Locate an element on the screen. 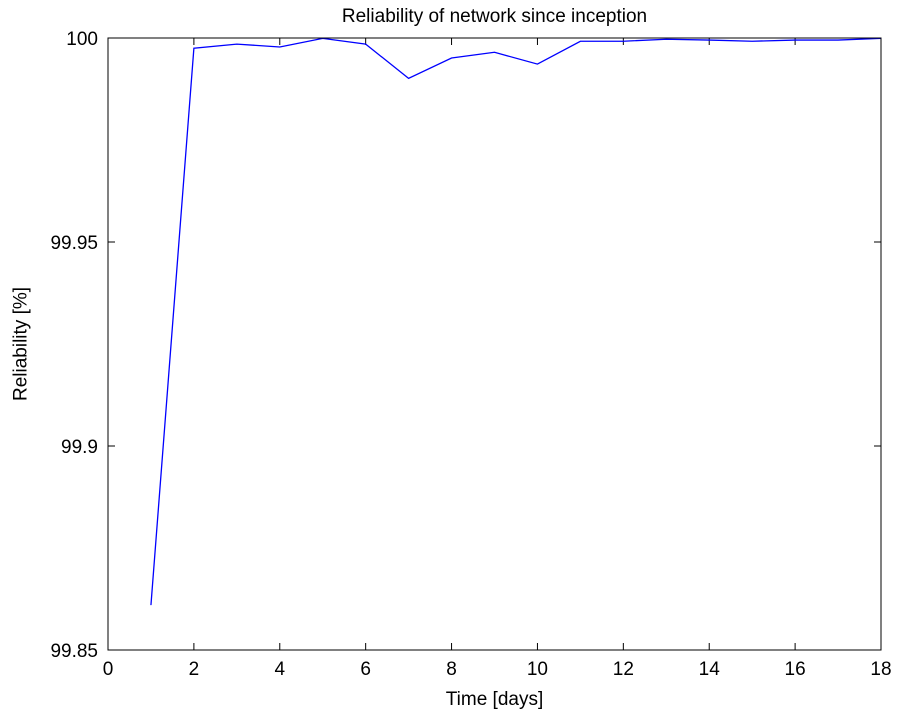  x-tick-label: 0 is located at coordinates (108, 669).